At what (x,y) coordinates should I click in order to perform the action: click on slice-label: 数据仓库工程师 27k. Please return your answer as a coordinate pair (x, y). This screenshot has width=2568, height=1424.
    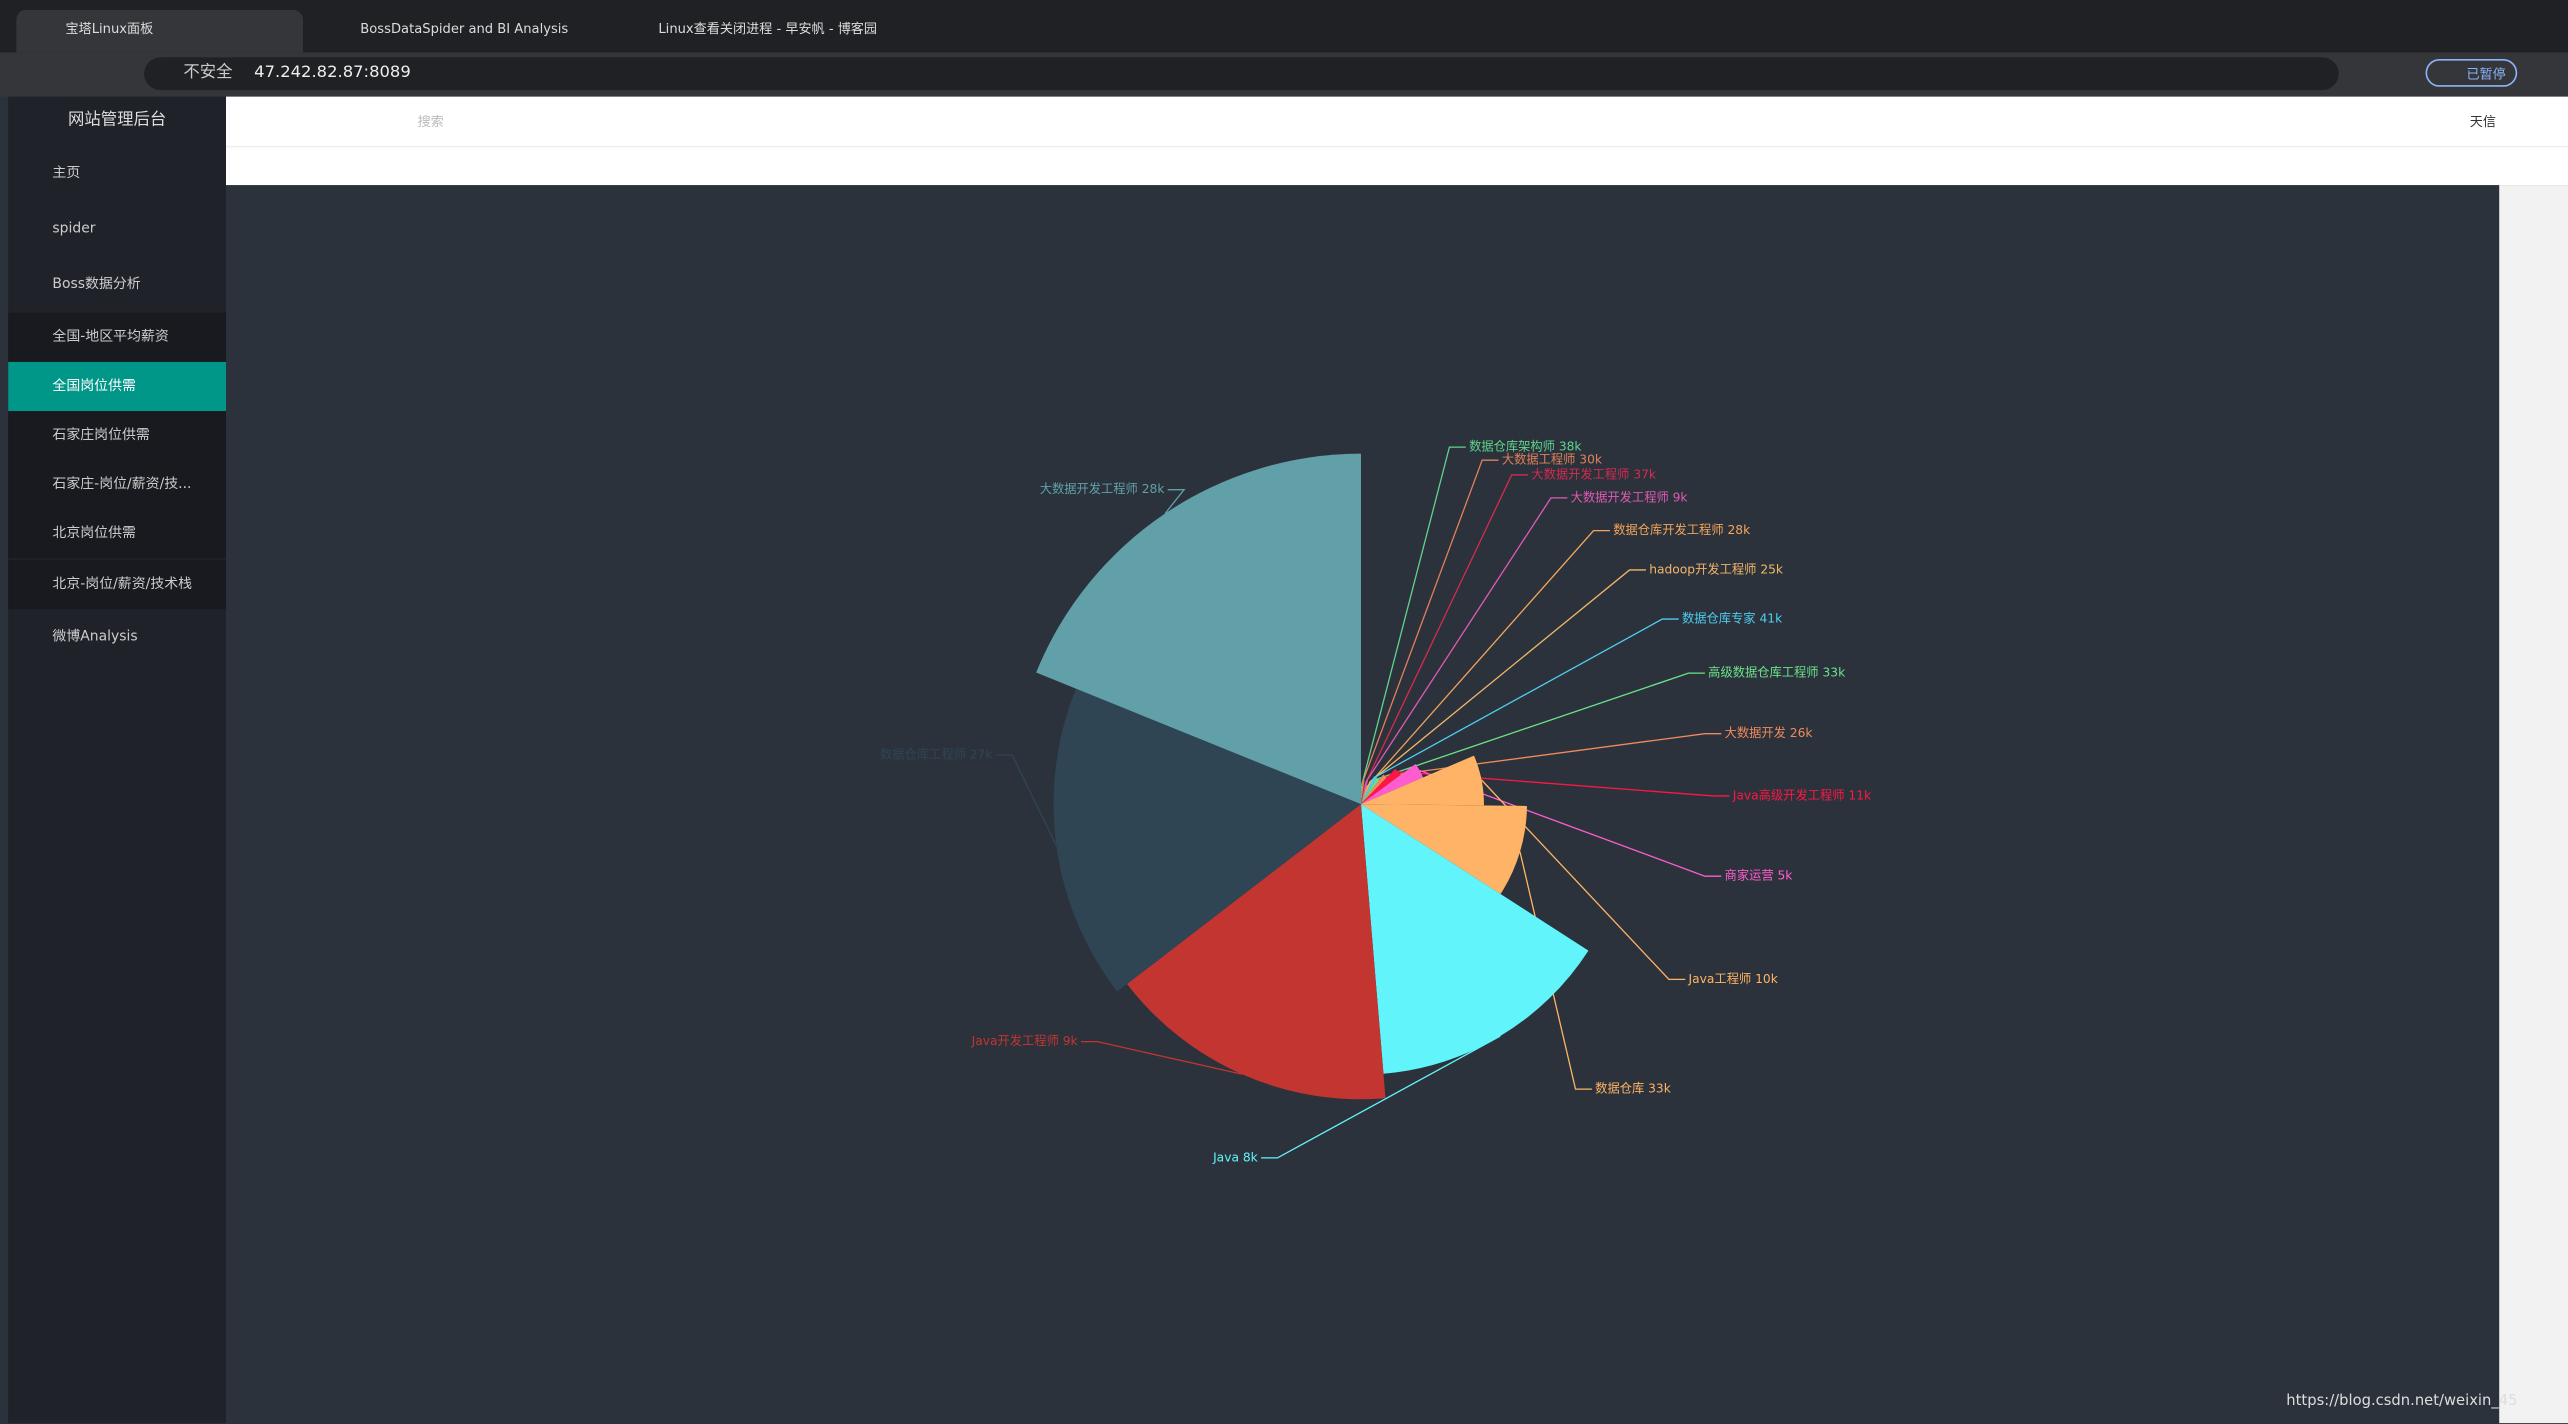
    Looking at the image, I should click on (936, 754).